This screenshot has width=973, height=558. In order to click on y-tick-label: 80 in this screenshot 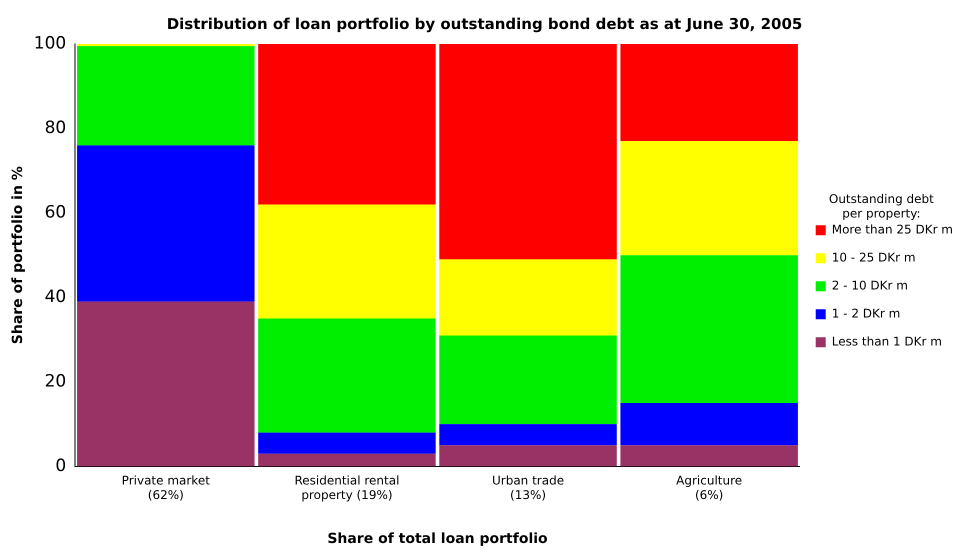, I will do `click(55, 128)`.